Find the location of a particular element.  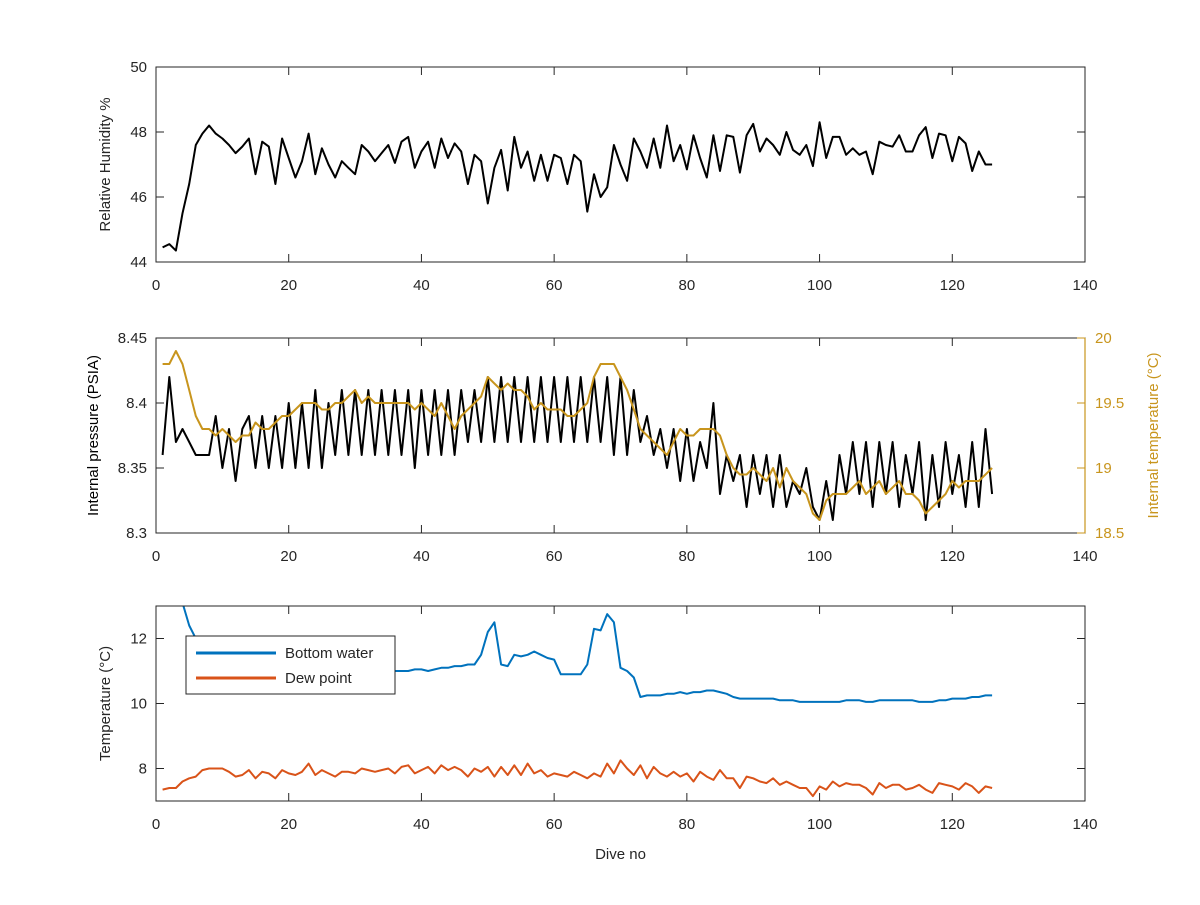

y-tick-label: 12 is located at coordinates (138, 639).